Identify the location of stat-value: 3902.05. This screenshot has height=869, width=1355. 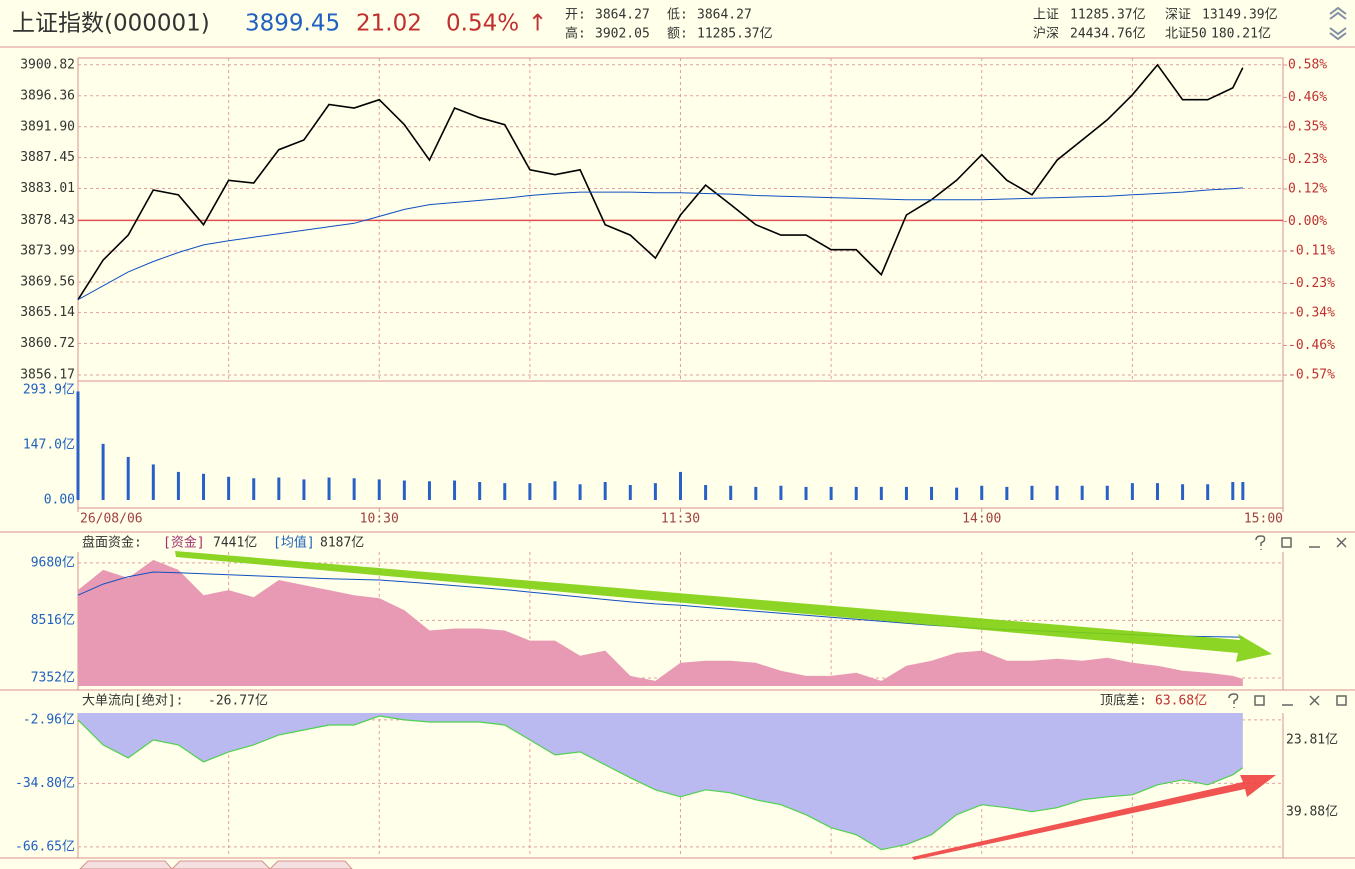
(622, 34).